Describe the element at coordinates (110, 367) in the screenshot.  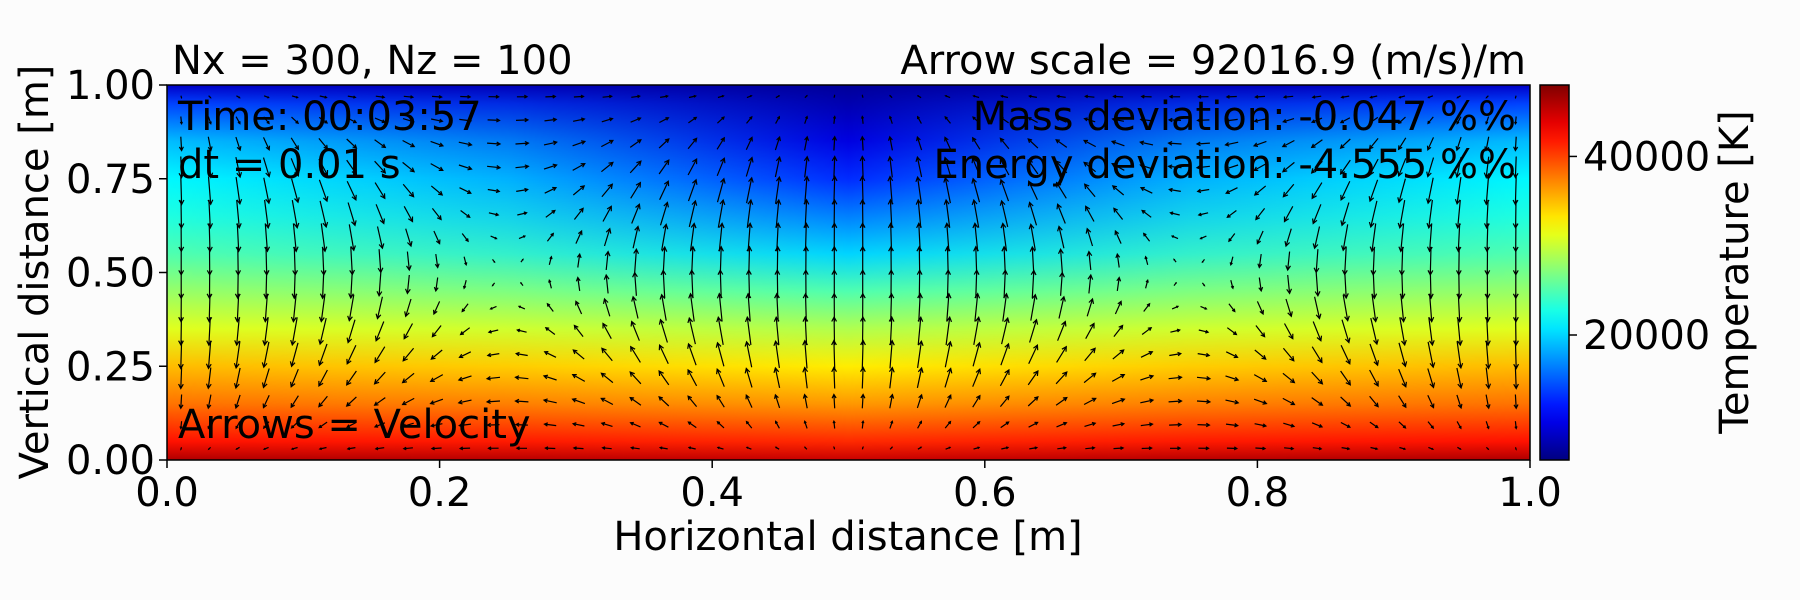
I see `y-tick-label: 0.25` at that location.